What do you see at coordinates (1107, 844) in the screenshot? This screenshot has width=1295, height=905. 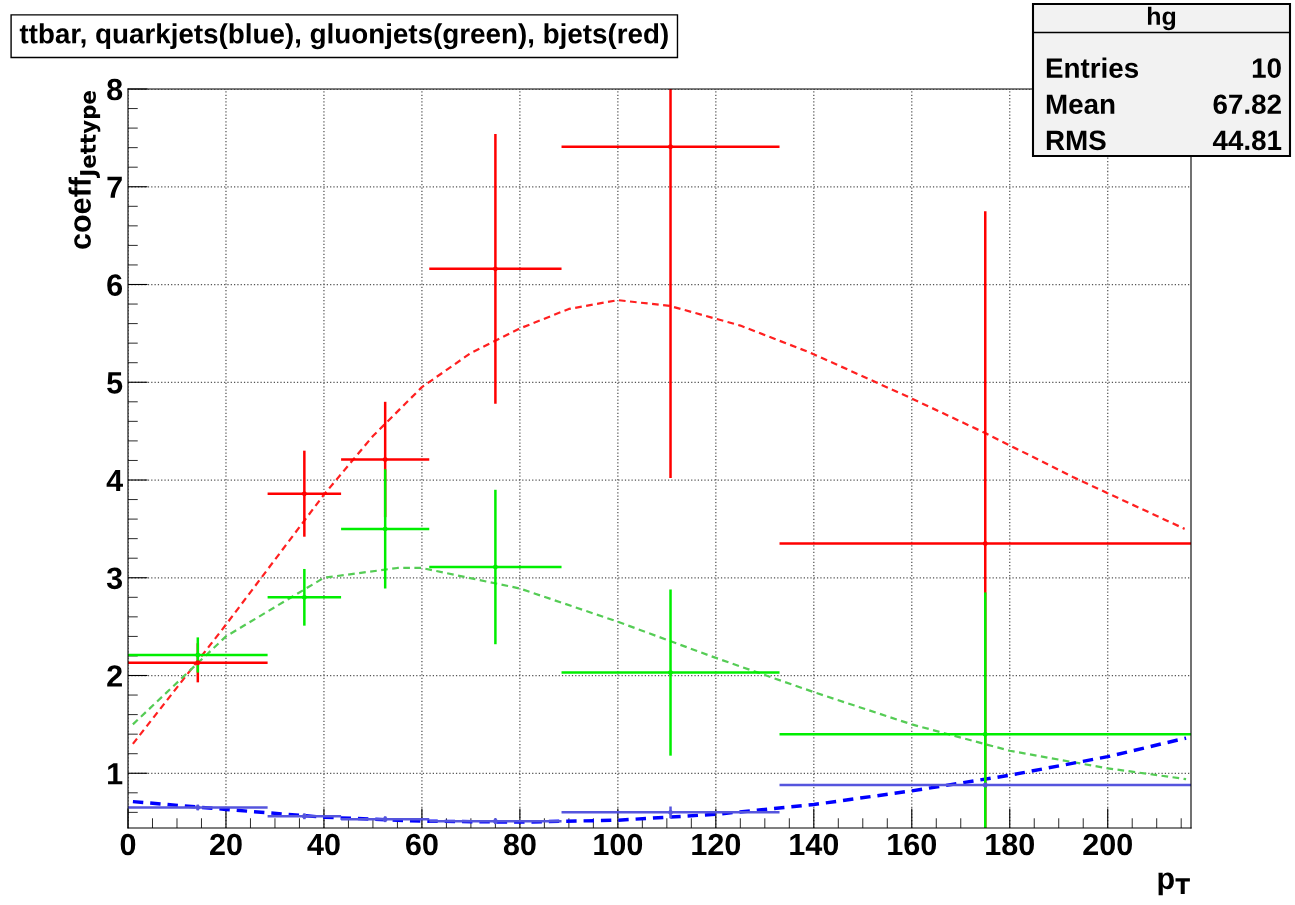 I see `x-tick-label: 200` at bounding box center [1107, 844].